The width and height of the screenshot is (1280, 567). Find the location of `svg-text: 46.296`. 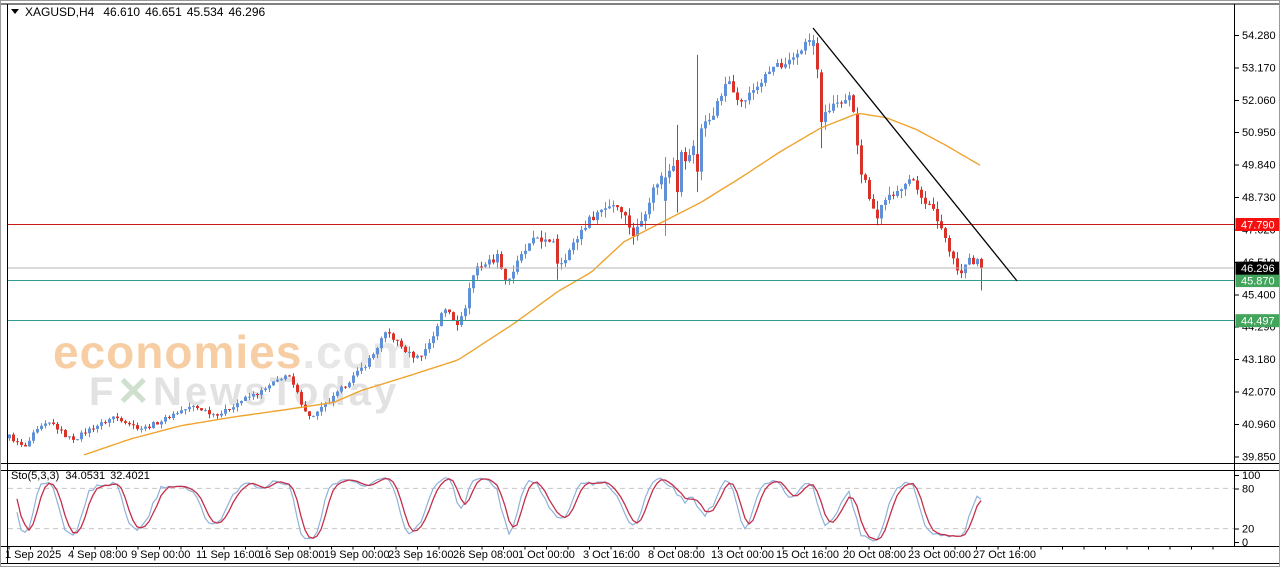

svg-text: 46.296 is located at coordinates (1258, 269).